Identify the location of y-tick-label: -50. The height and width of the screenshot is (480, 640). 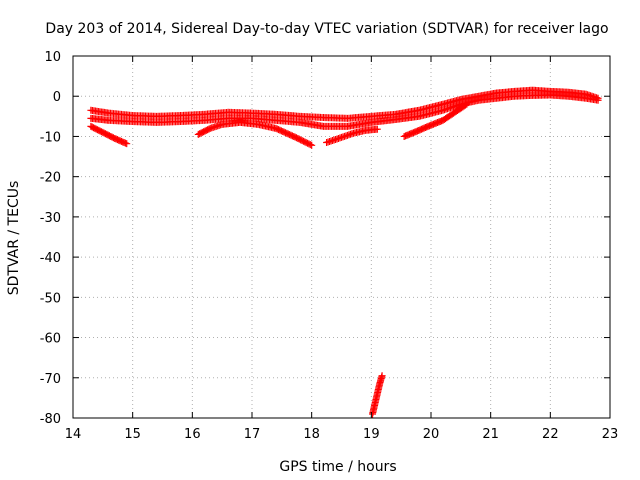
(50, 298).